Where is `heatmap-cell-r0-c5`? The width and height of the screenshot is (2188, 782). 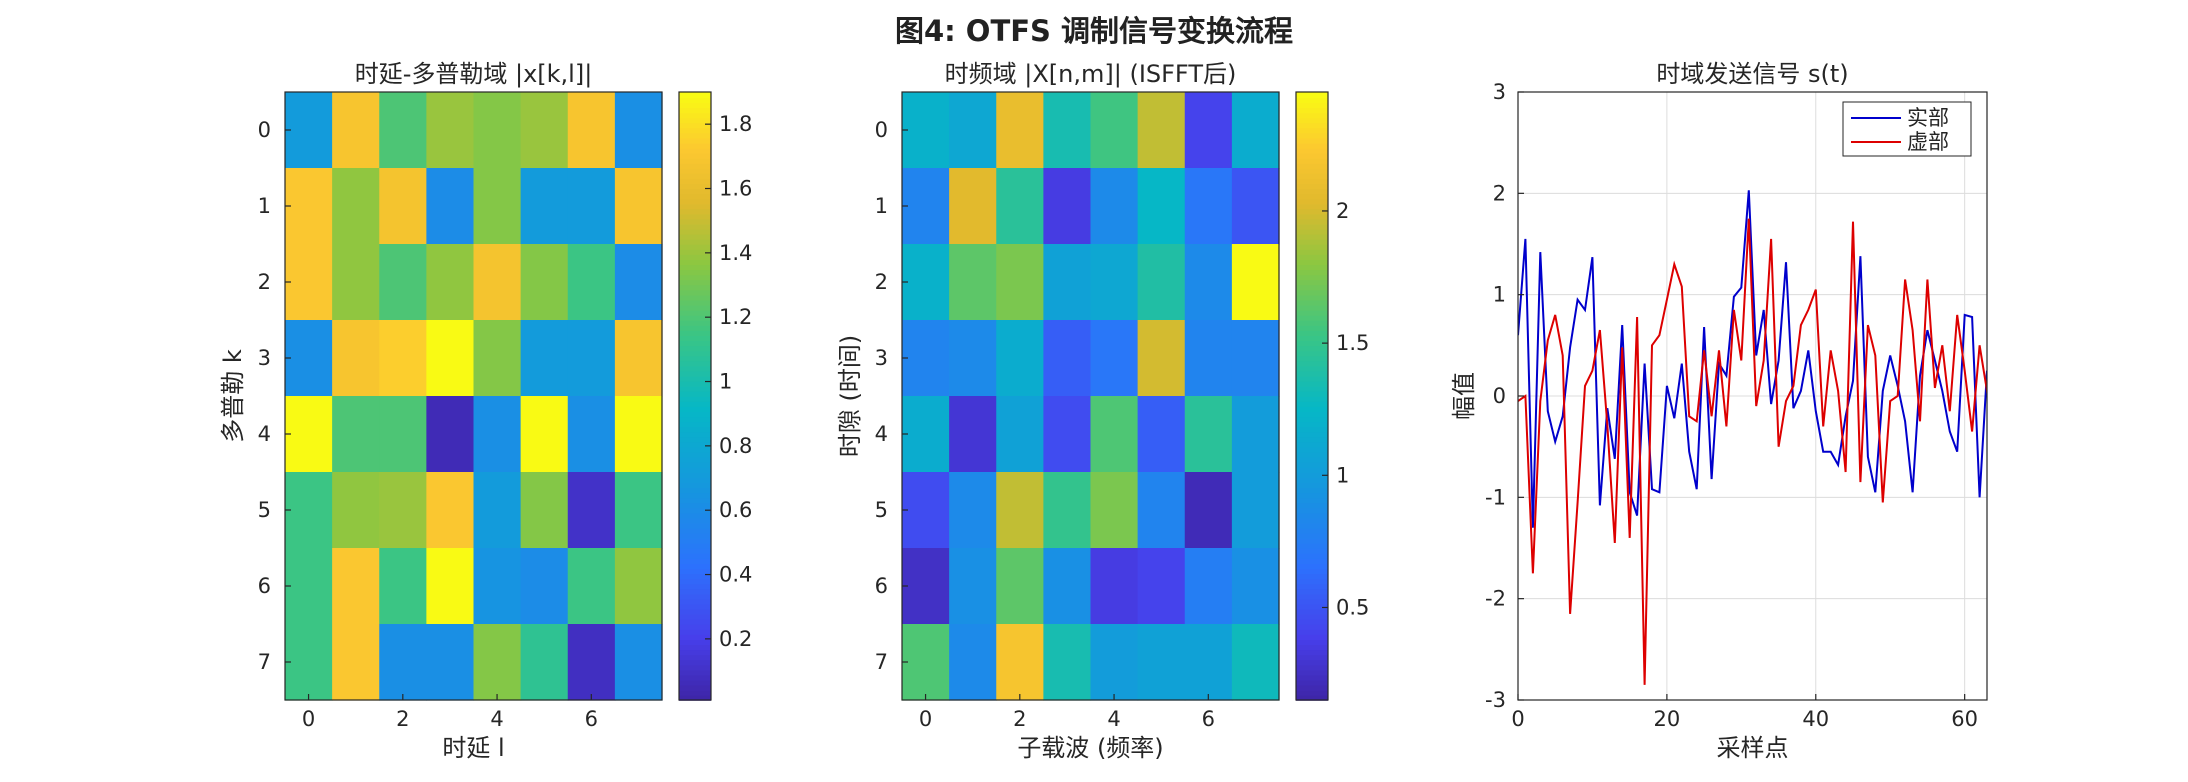
heatmap-cell-r0-c5 is located at coordinates (544, 130).